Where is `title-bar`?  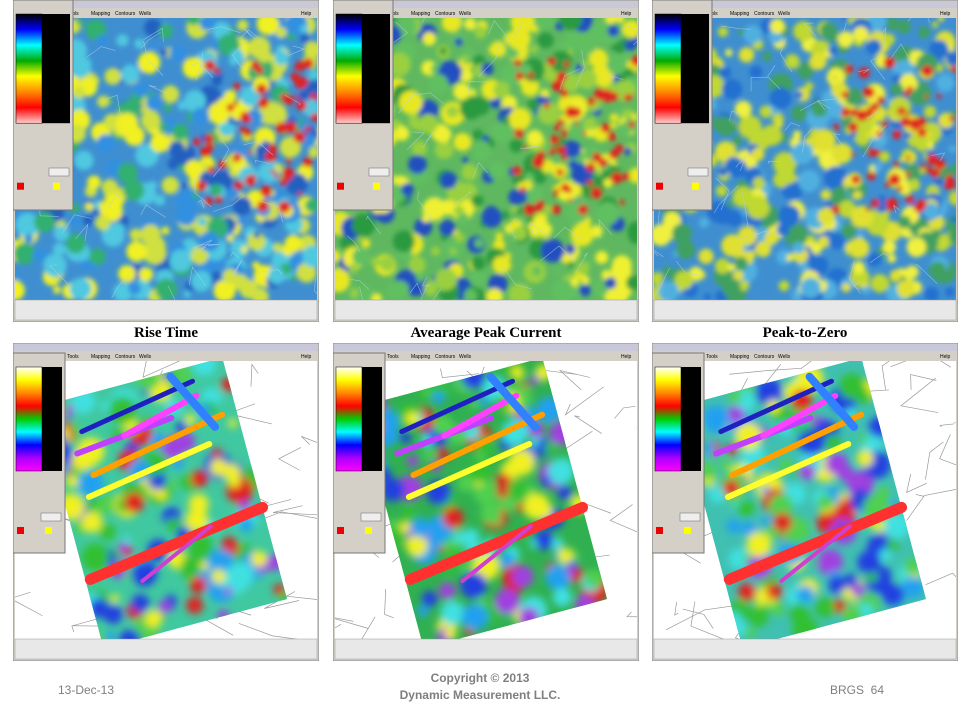
title-bar is located at coordinates (486, 347).